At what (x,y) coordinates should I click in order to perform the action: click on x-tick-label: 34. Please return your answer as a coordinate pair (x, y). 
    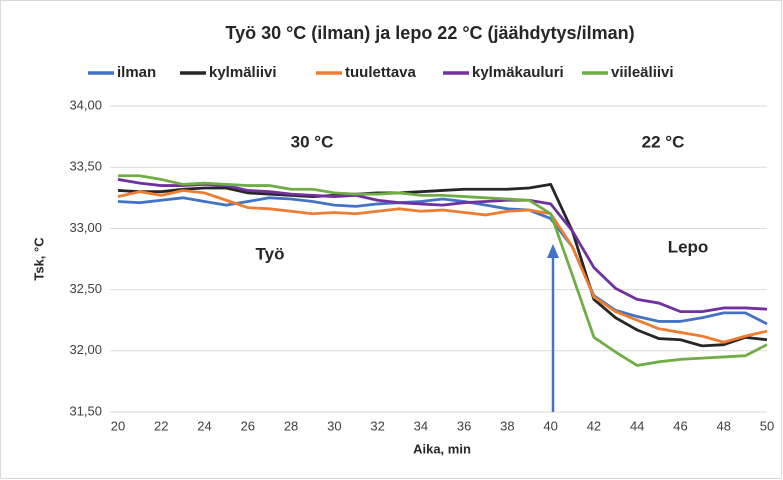
    Looking at the image, I should click on (421, 425).